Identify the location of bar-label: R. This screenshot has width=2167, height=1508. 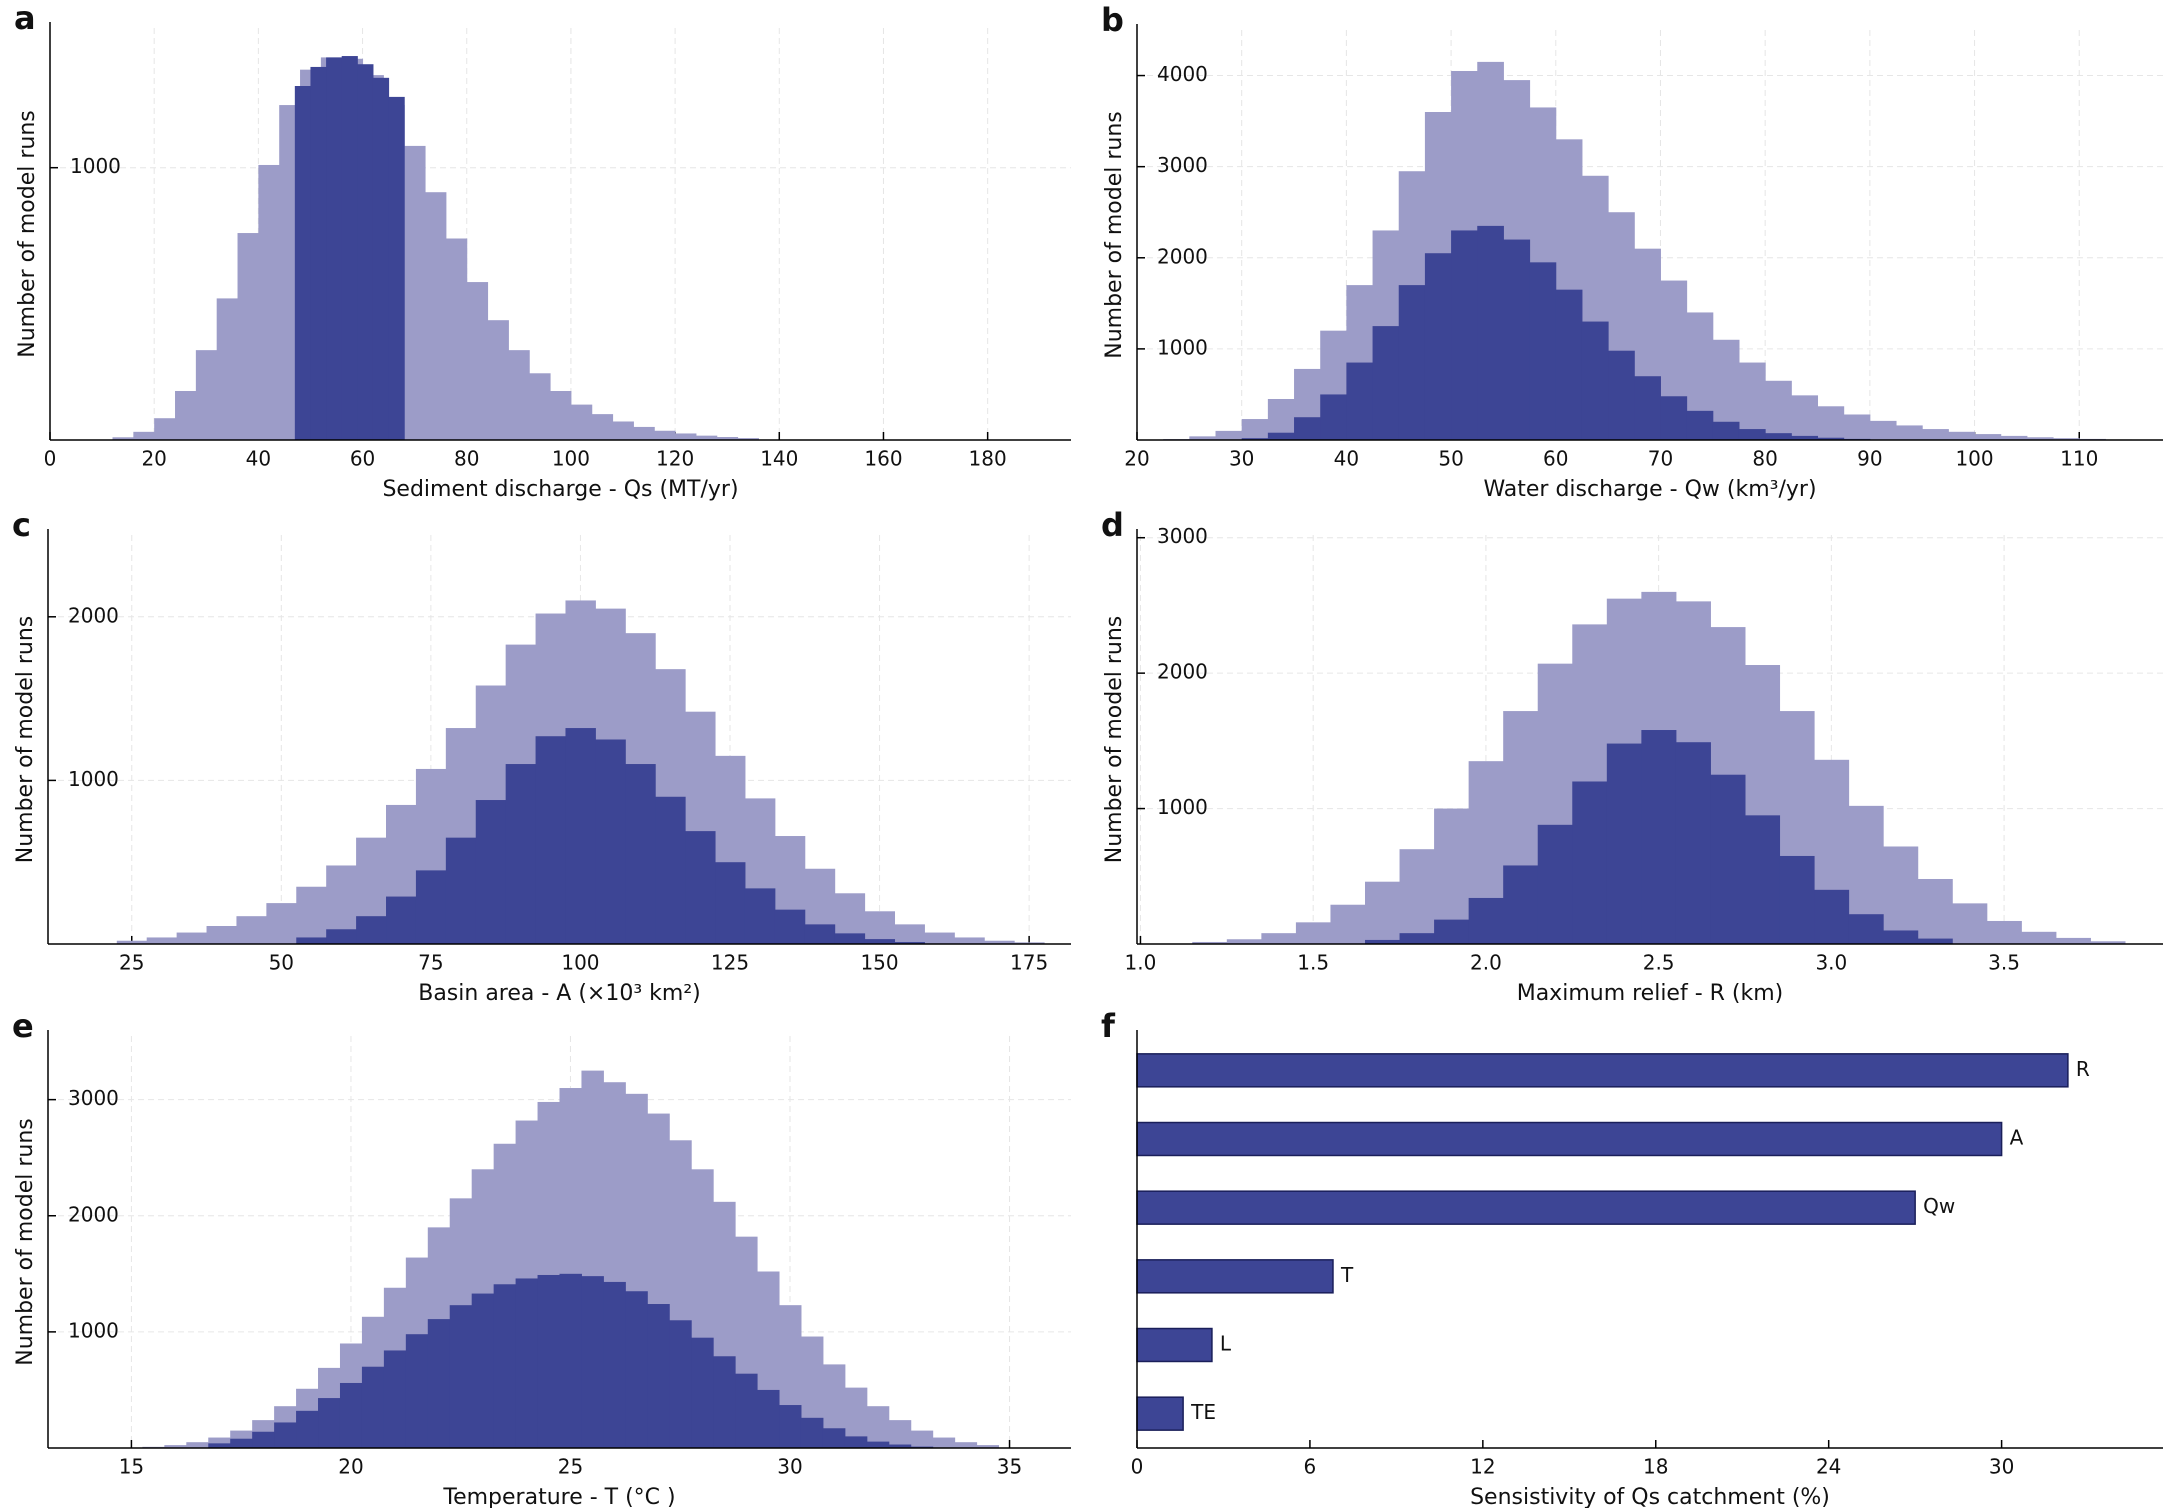
(2083, 1069).